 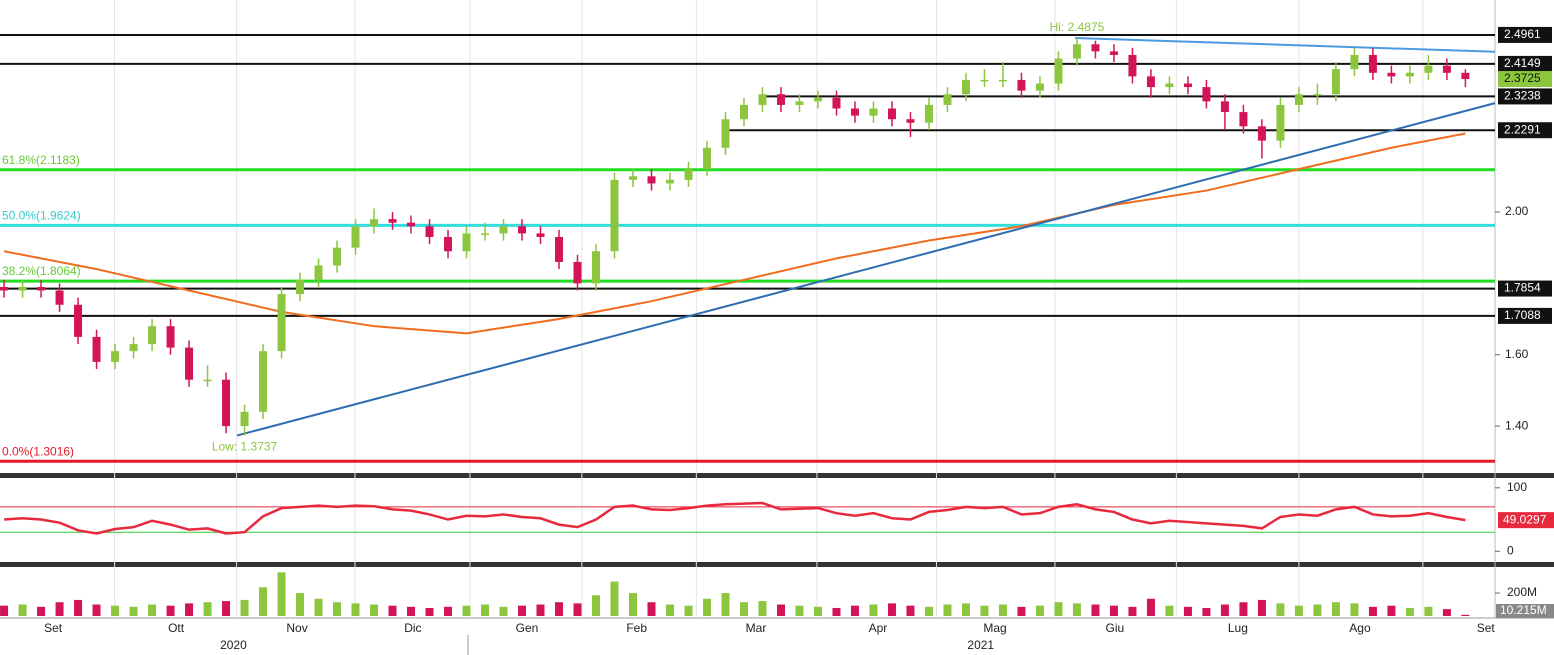 I want to click on x-tick-label: Ott, so click(x=176, y=628).